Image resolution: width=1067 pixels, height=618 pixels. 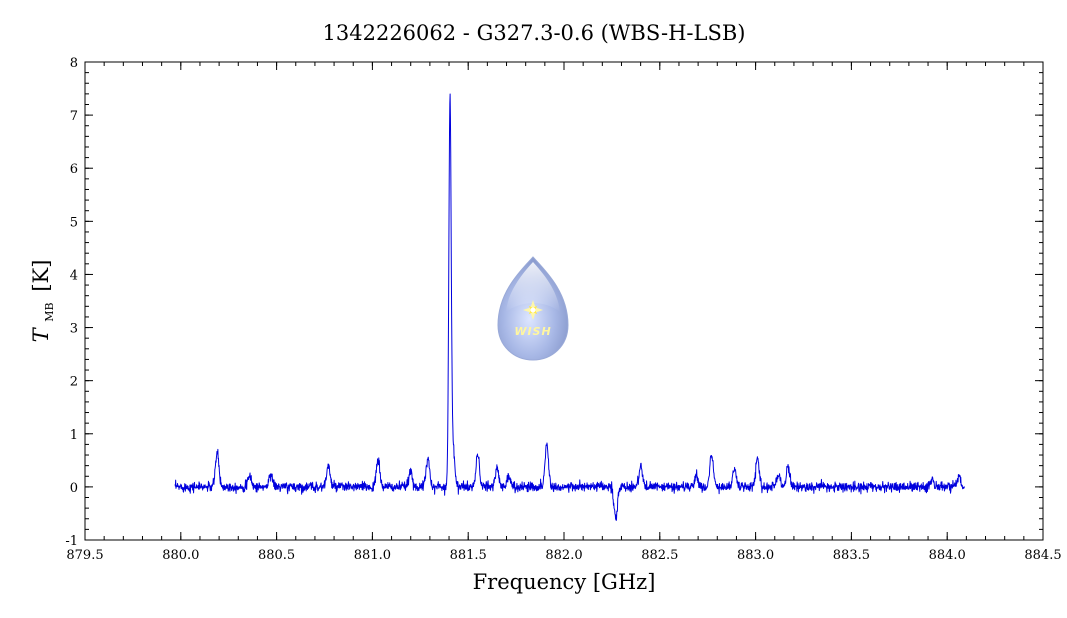 I want to click on y-tick-label: 3, so click(x=74, y=329).